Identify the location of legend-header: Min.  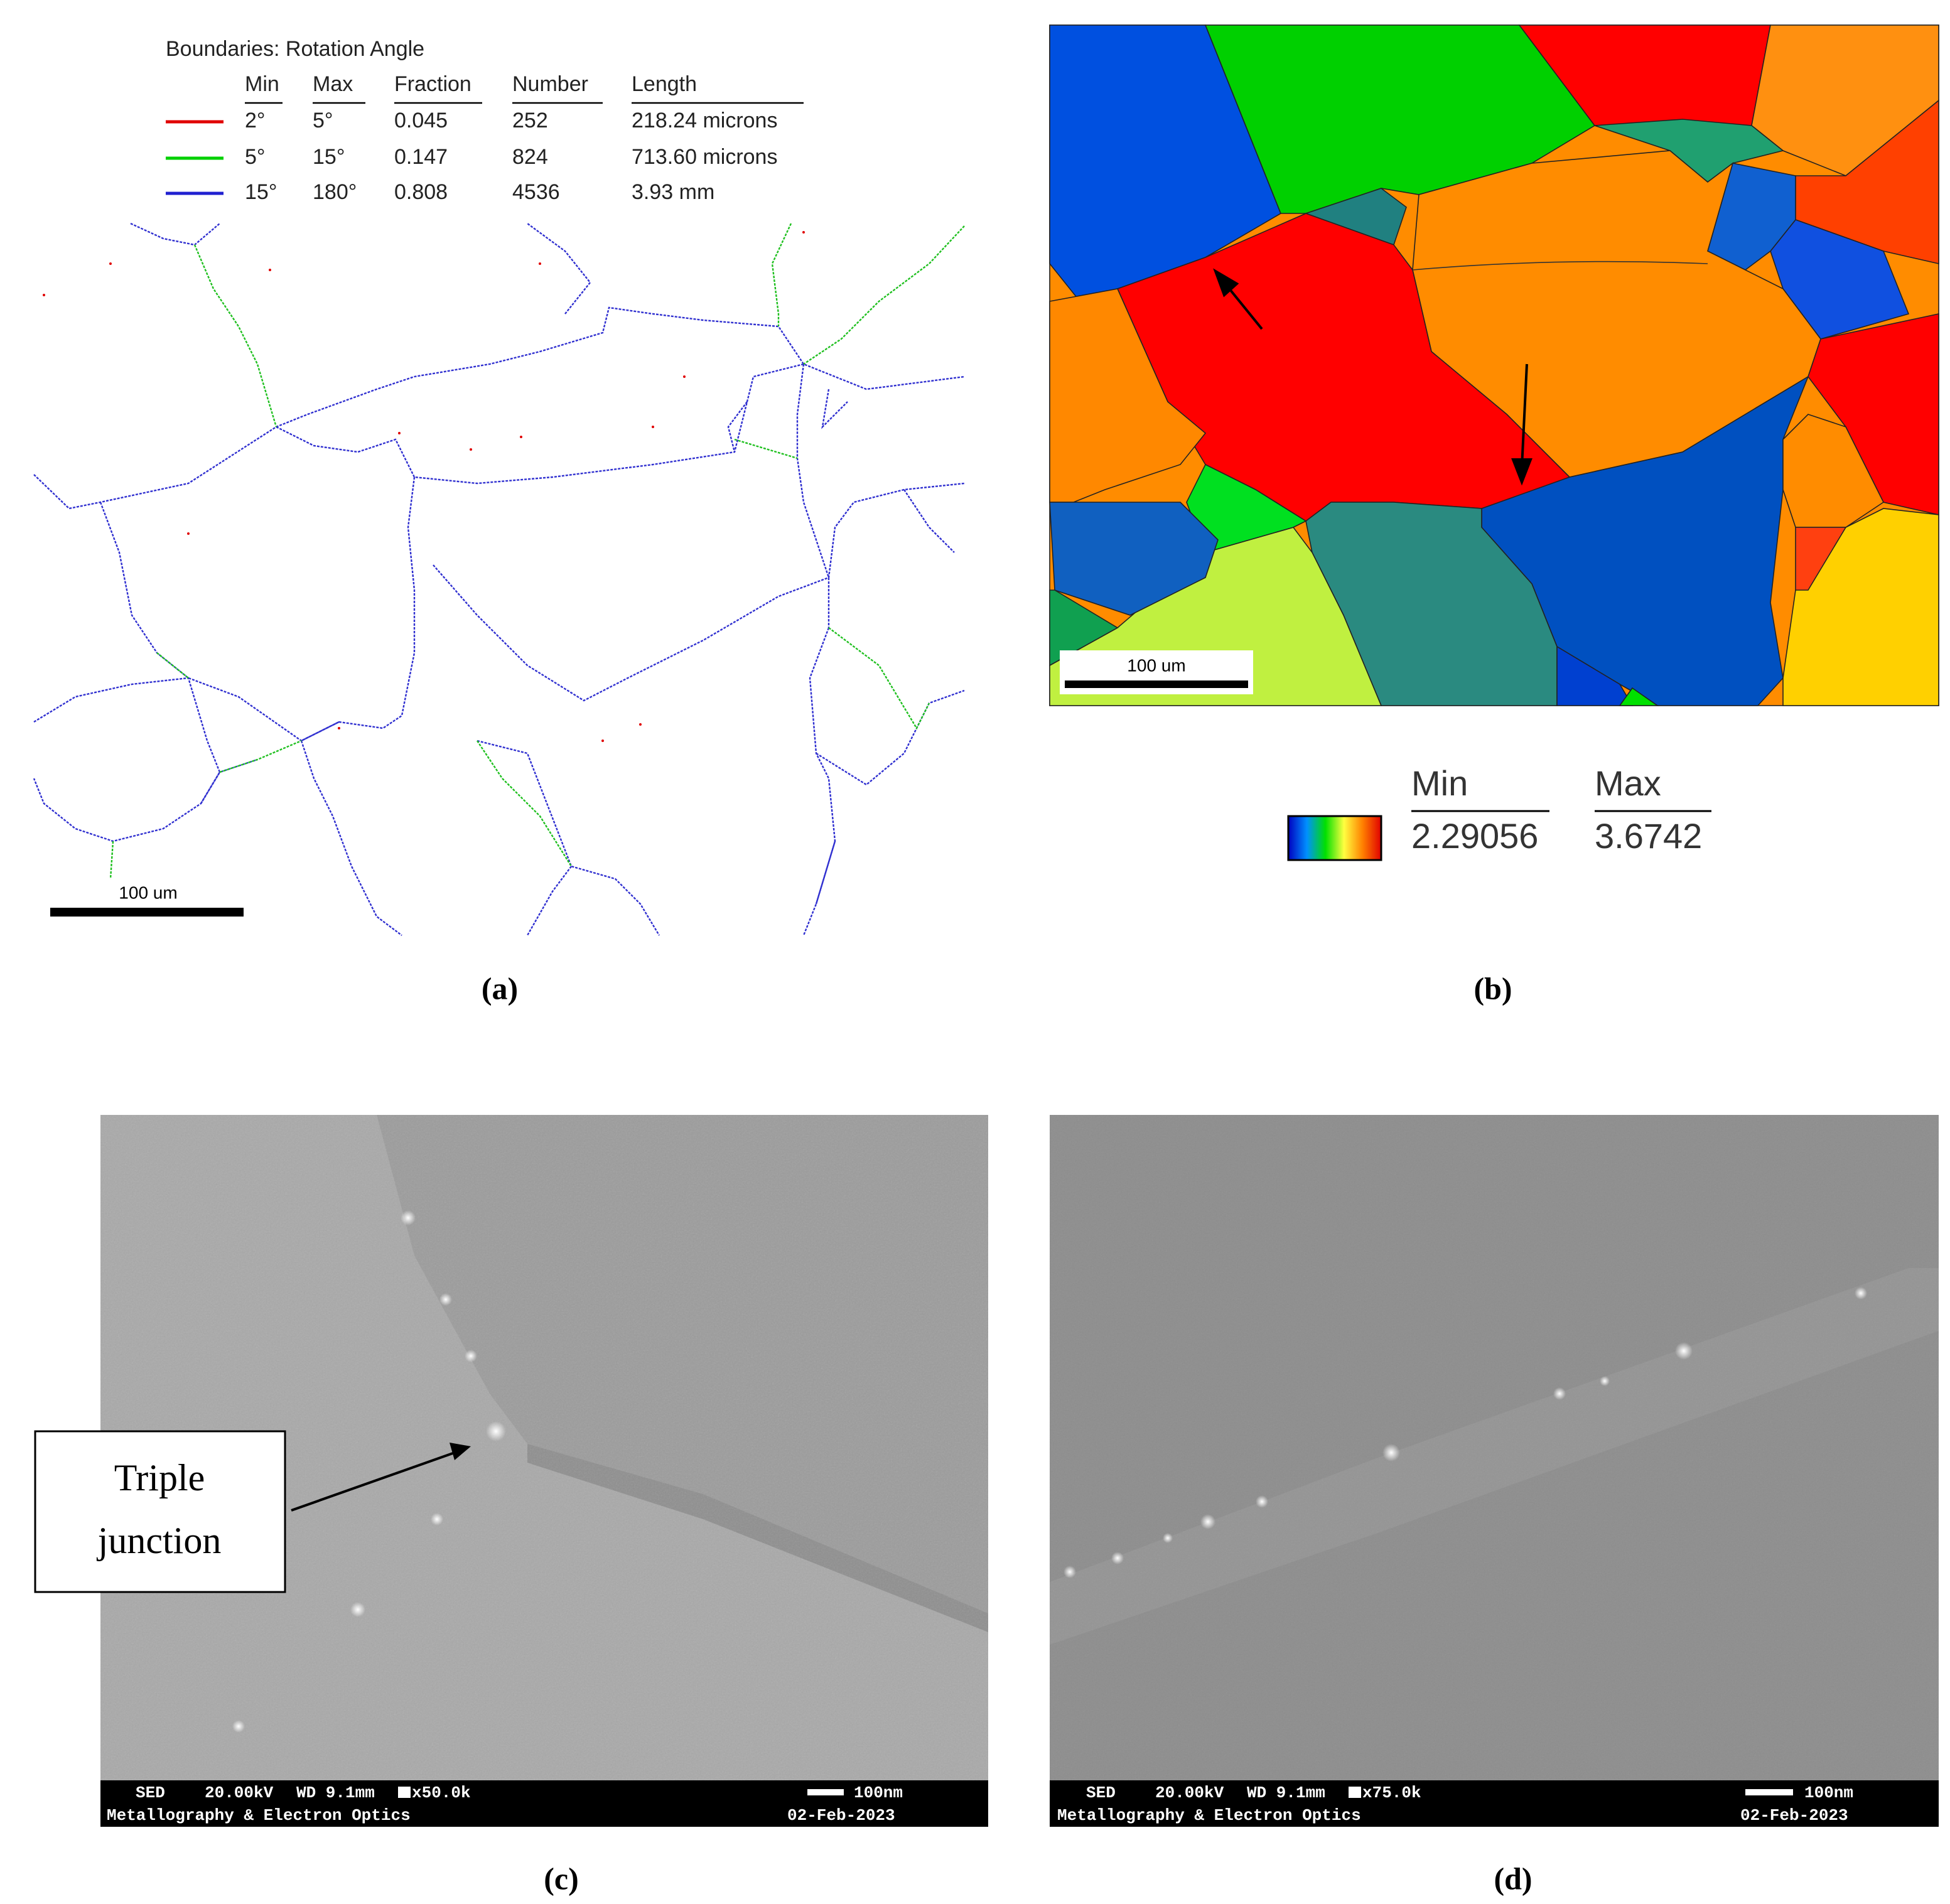
(262, 84).